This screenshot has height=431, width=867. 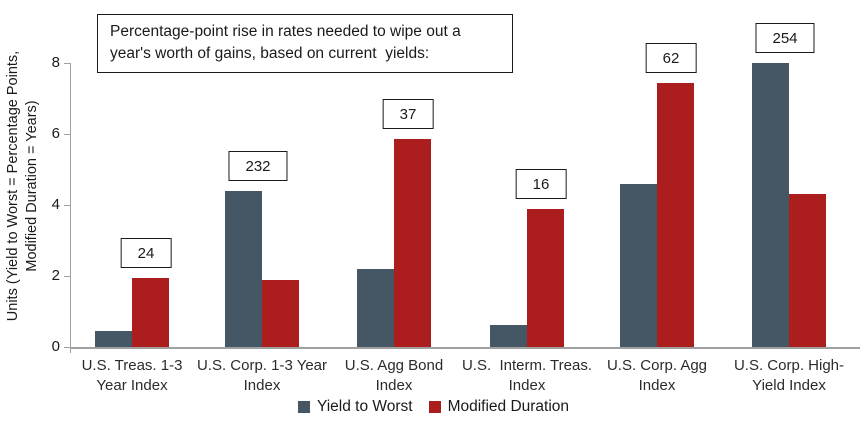 What do you see at coordinates (508, 406) in the screenshot?
I see `legend-label-modified-duration: Modified Duration` at bounding box center [508, 406].